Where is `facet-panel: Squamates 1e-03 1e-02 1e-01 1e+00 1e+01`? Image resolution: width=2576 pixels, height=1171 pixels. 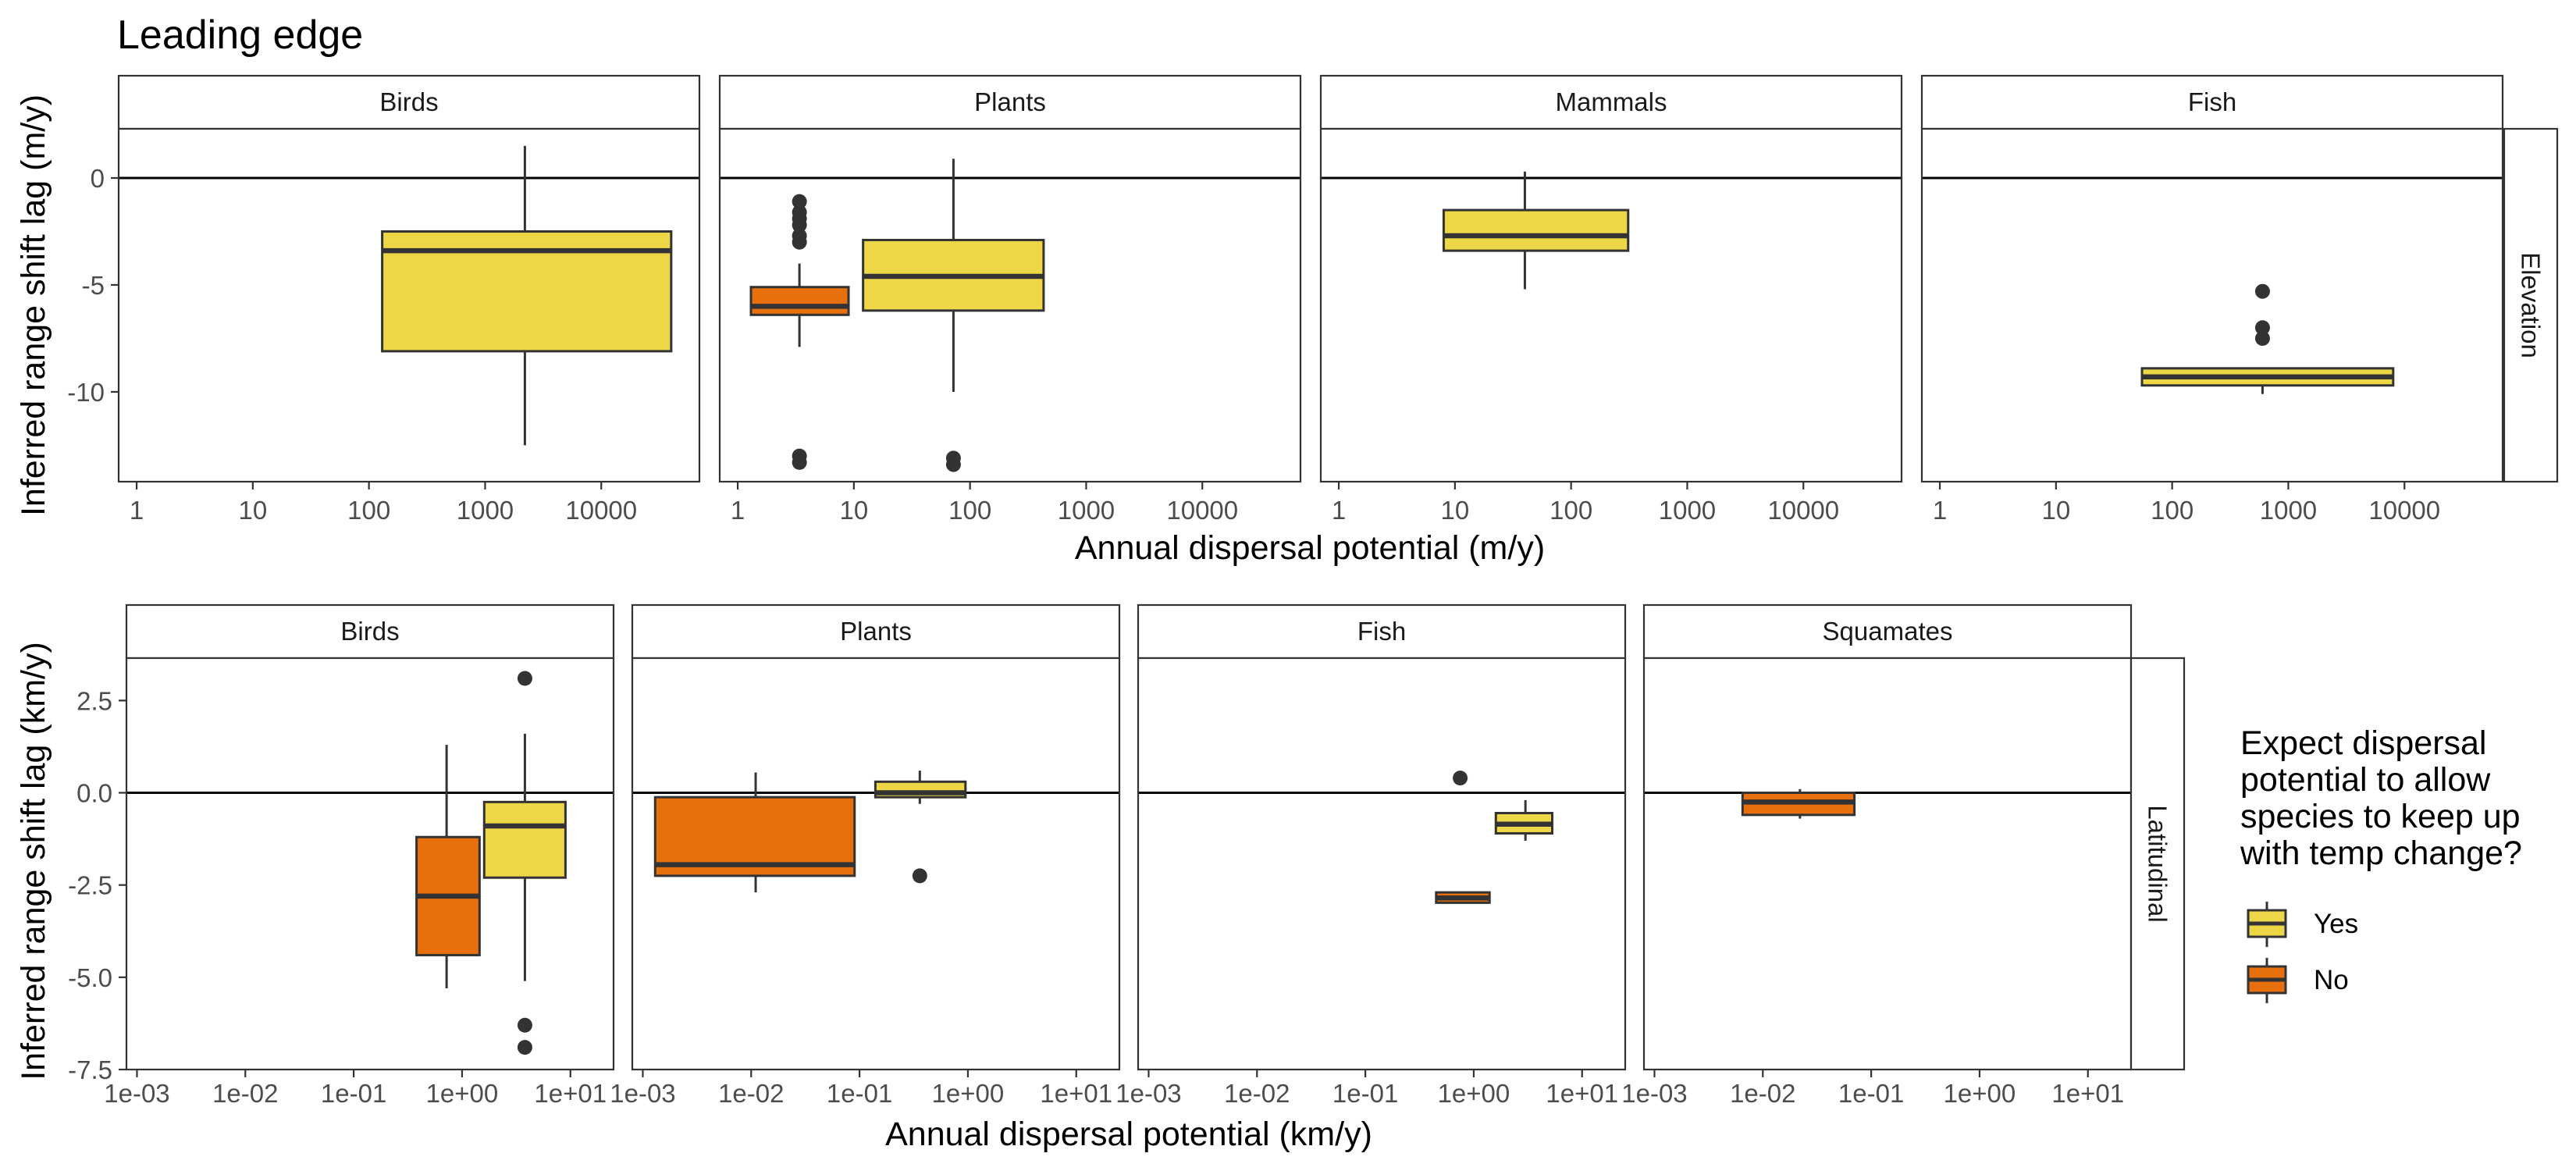 facet-panel: Squamates 1e-03 1e-02 1e-01 1e+00 1e+01 is located at coordinates (1877, 855).